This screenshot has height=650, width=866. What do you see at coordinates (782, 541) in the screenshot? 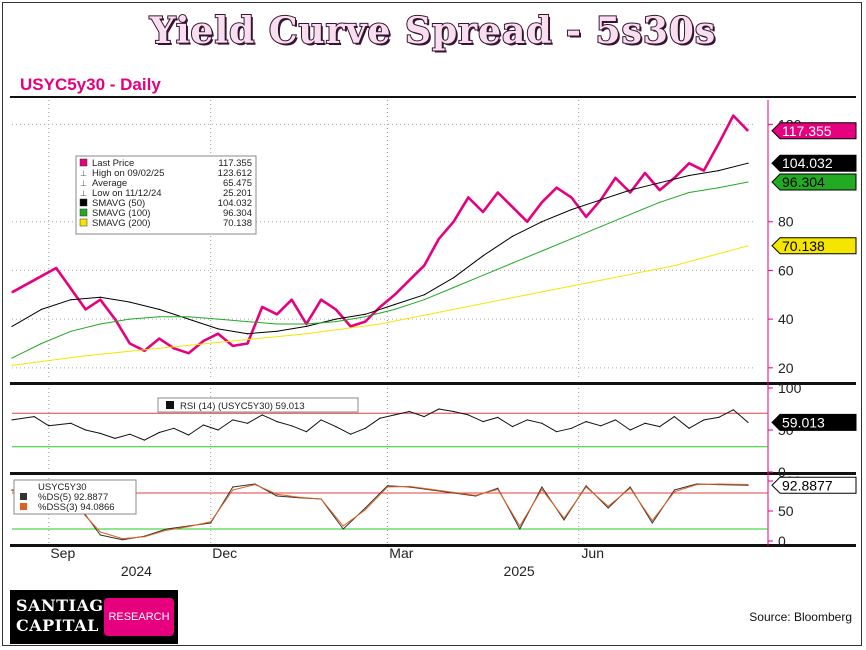
I see `y-tick-label: 0` at bounding box center [782, 541].